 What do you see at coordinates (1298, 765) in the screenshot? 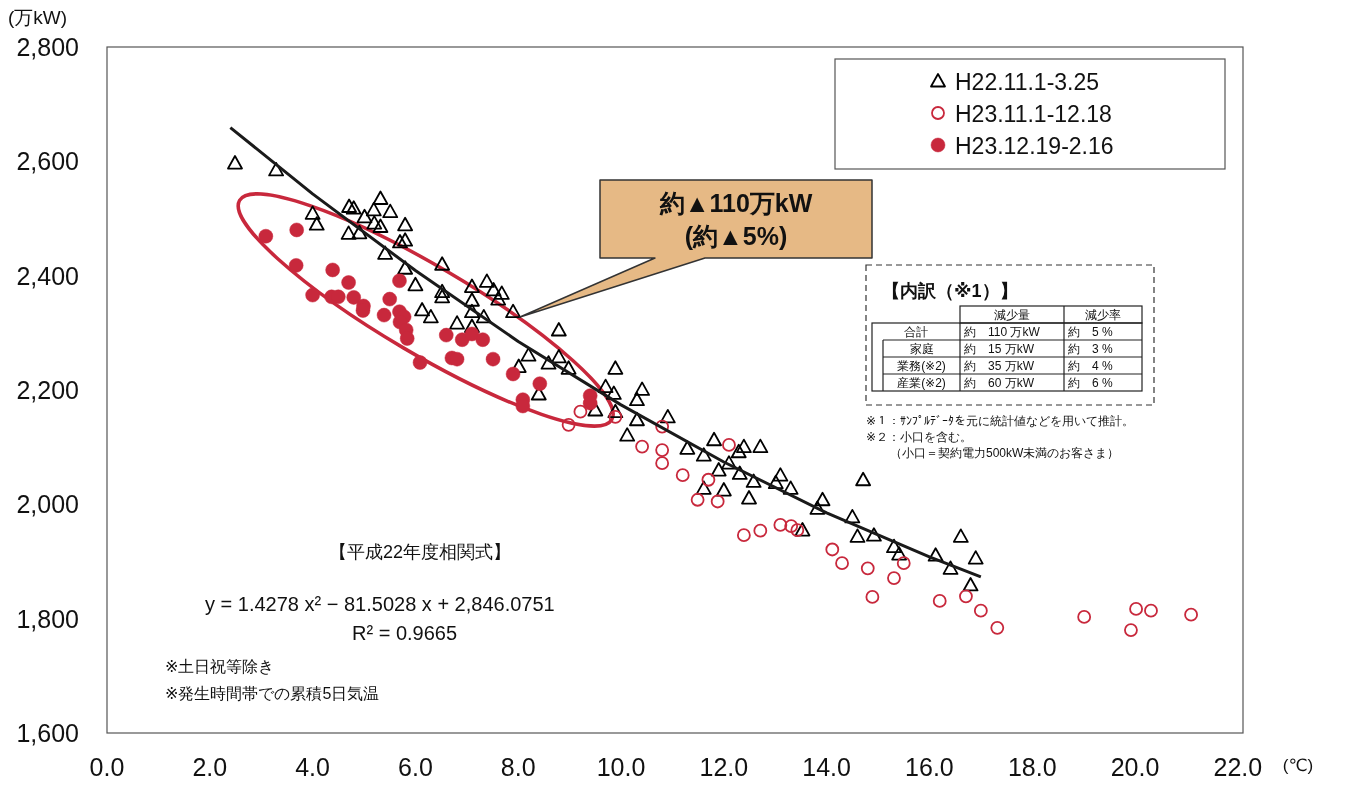
I see `x-axis-title: (℃)` at bounding box center [1298, 765].